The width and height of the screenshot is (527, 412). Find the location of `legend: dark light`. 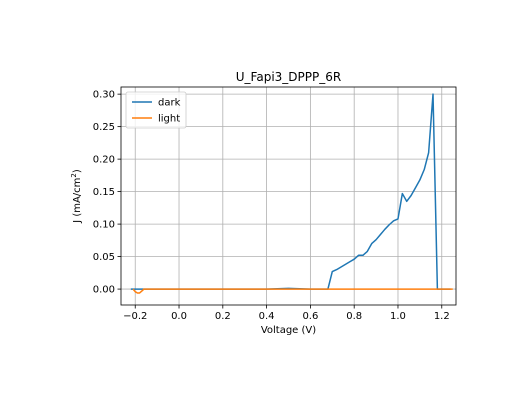

legend: dark light is located at coordinates (156, 110).